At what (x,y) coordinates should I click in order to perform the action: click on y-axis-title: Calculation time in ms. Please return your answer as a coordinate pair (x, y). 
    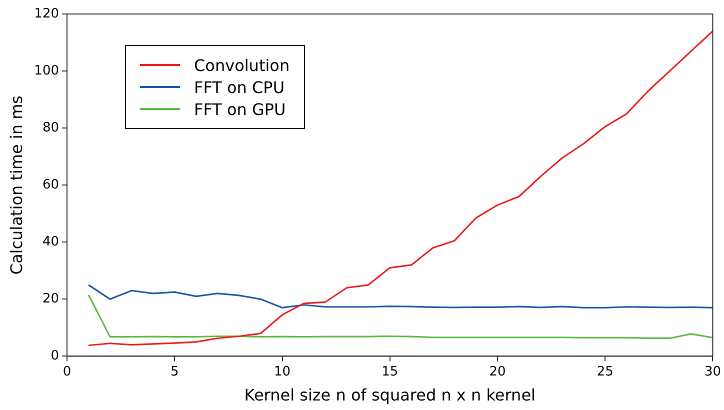
    Looking at the image, I should click on (16, 185).